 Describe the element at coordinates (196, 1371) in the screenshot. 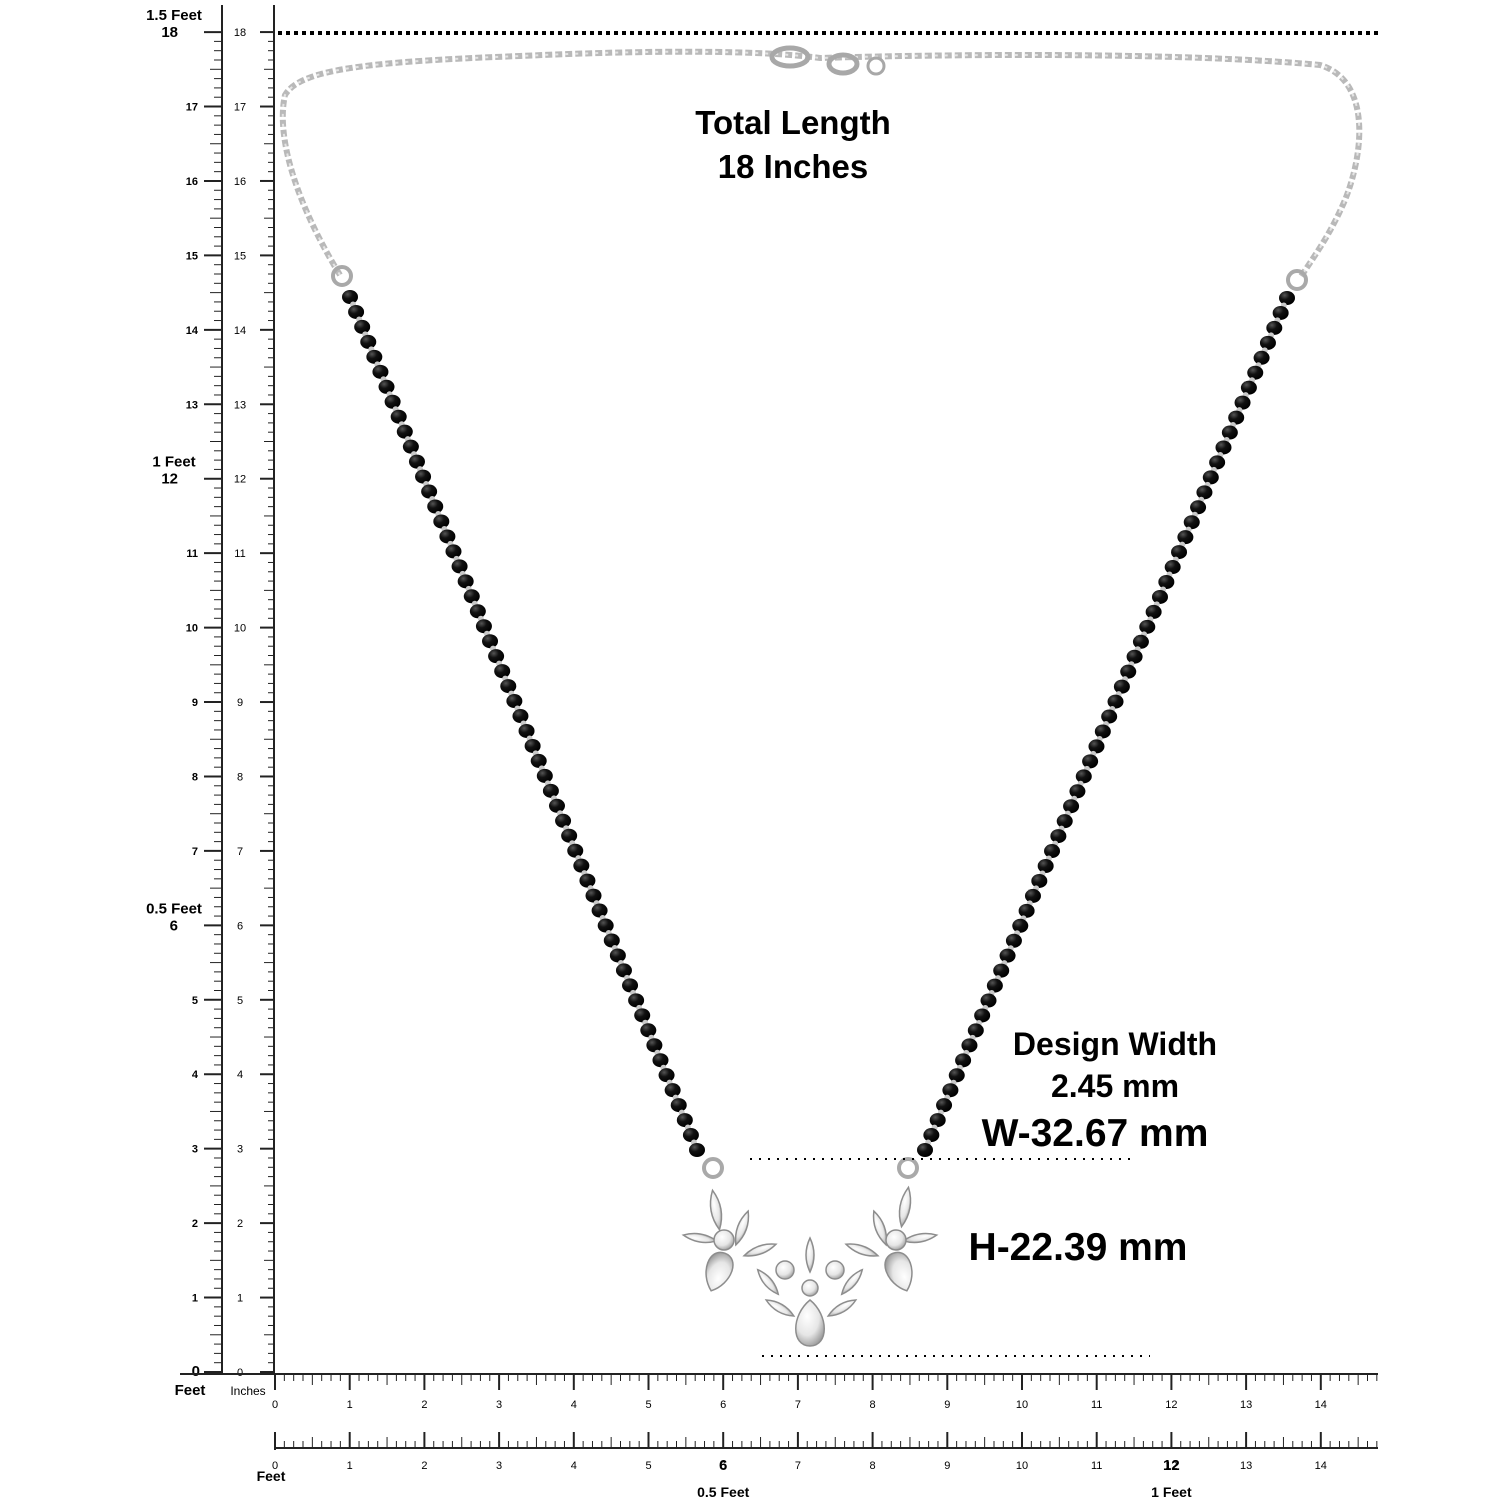

I see `ruler-feet-number: 0` at that location.